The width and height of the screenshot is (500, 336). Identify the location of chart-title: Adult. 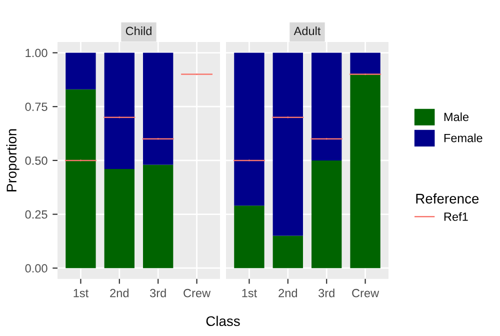
(307, 31).